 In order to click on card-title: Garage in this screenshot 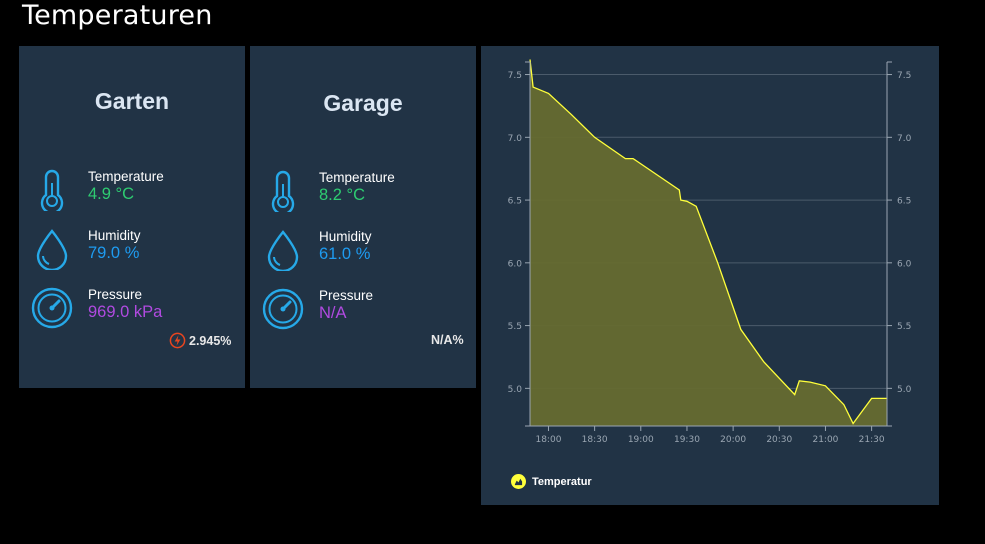, I will do `click(363, 103)`.